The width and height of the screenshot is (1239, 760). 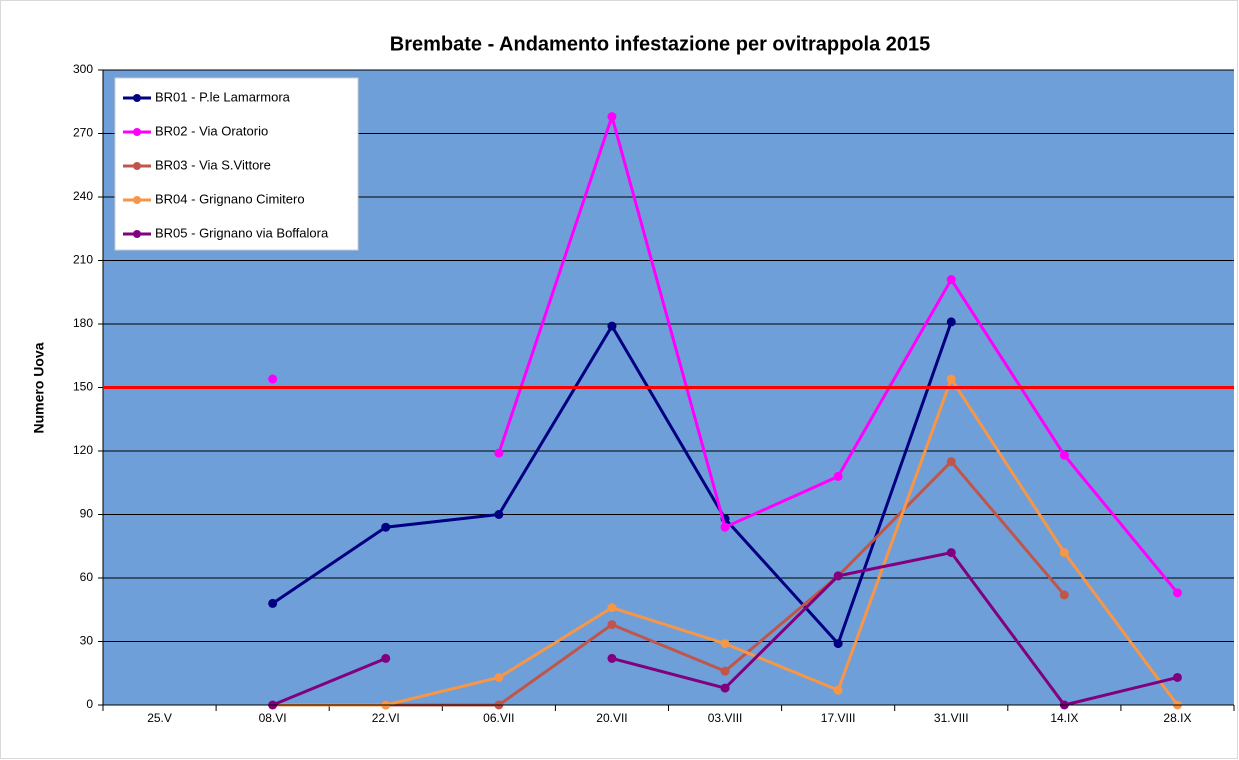 I want to click on x-tick-label: 17.VIII, so click(x=838, y=718).